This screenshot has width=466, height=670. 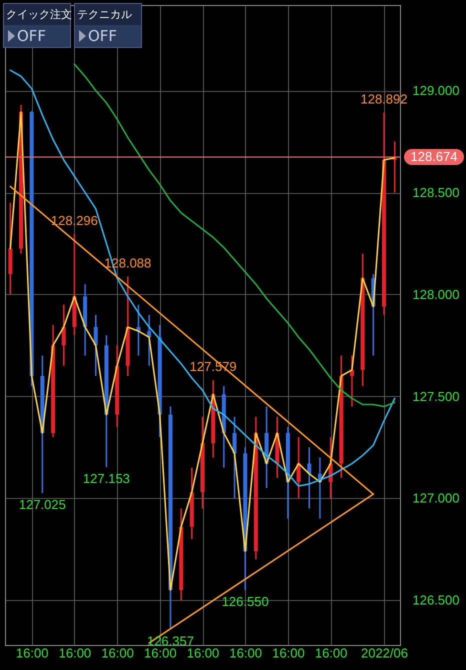 I want to click on y-tick-label: 129.000, so click(x=436, y=90).